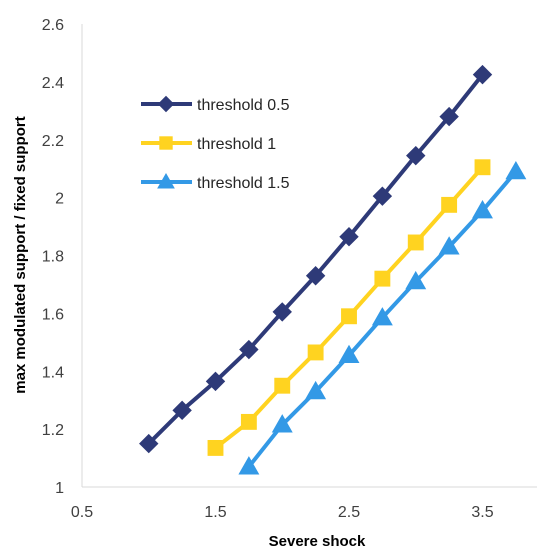  Describe the element at coordinates (53, 372) in the screenshot. I see `y-tick-label: 1.4` at that location.